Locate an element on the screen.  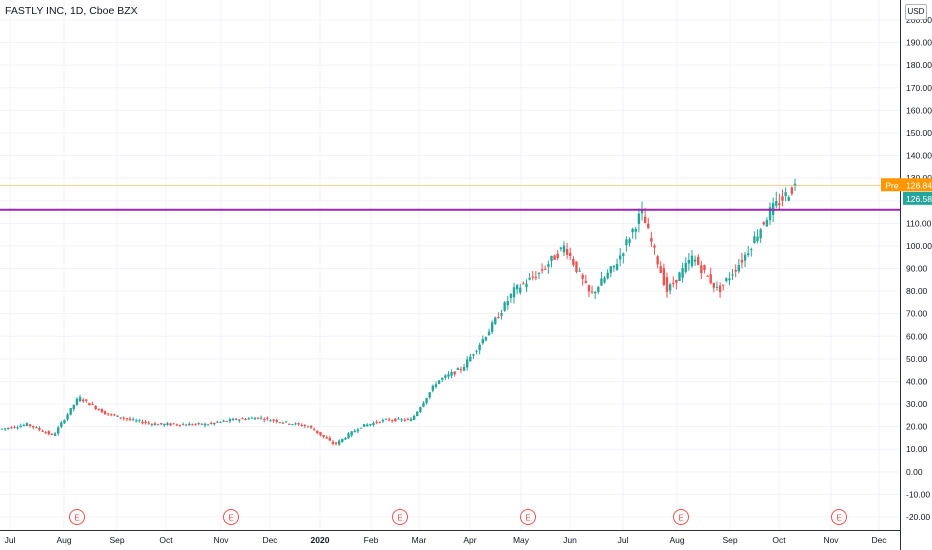
earnings-marker is located at coordinates (839, 517).